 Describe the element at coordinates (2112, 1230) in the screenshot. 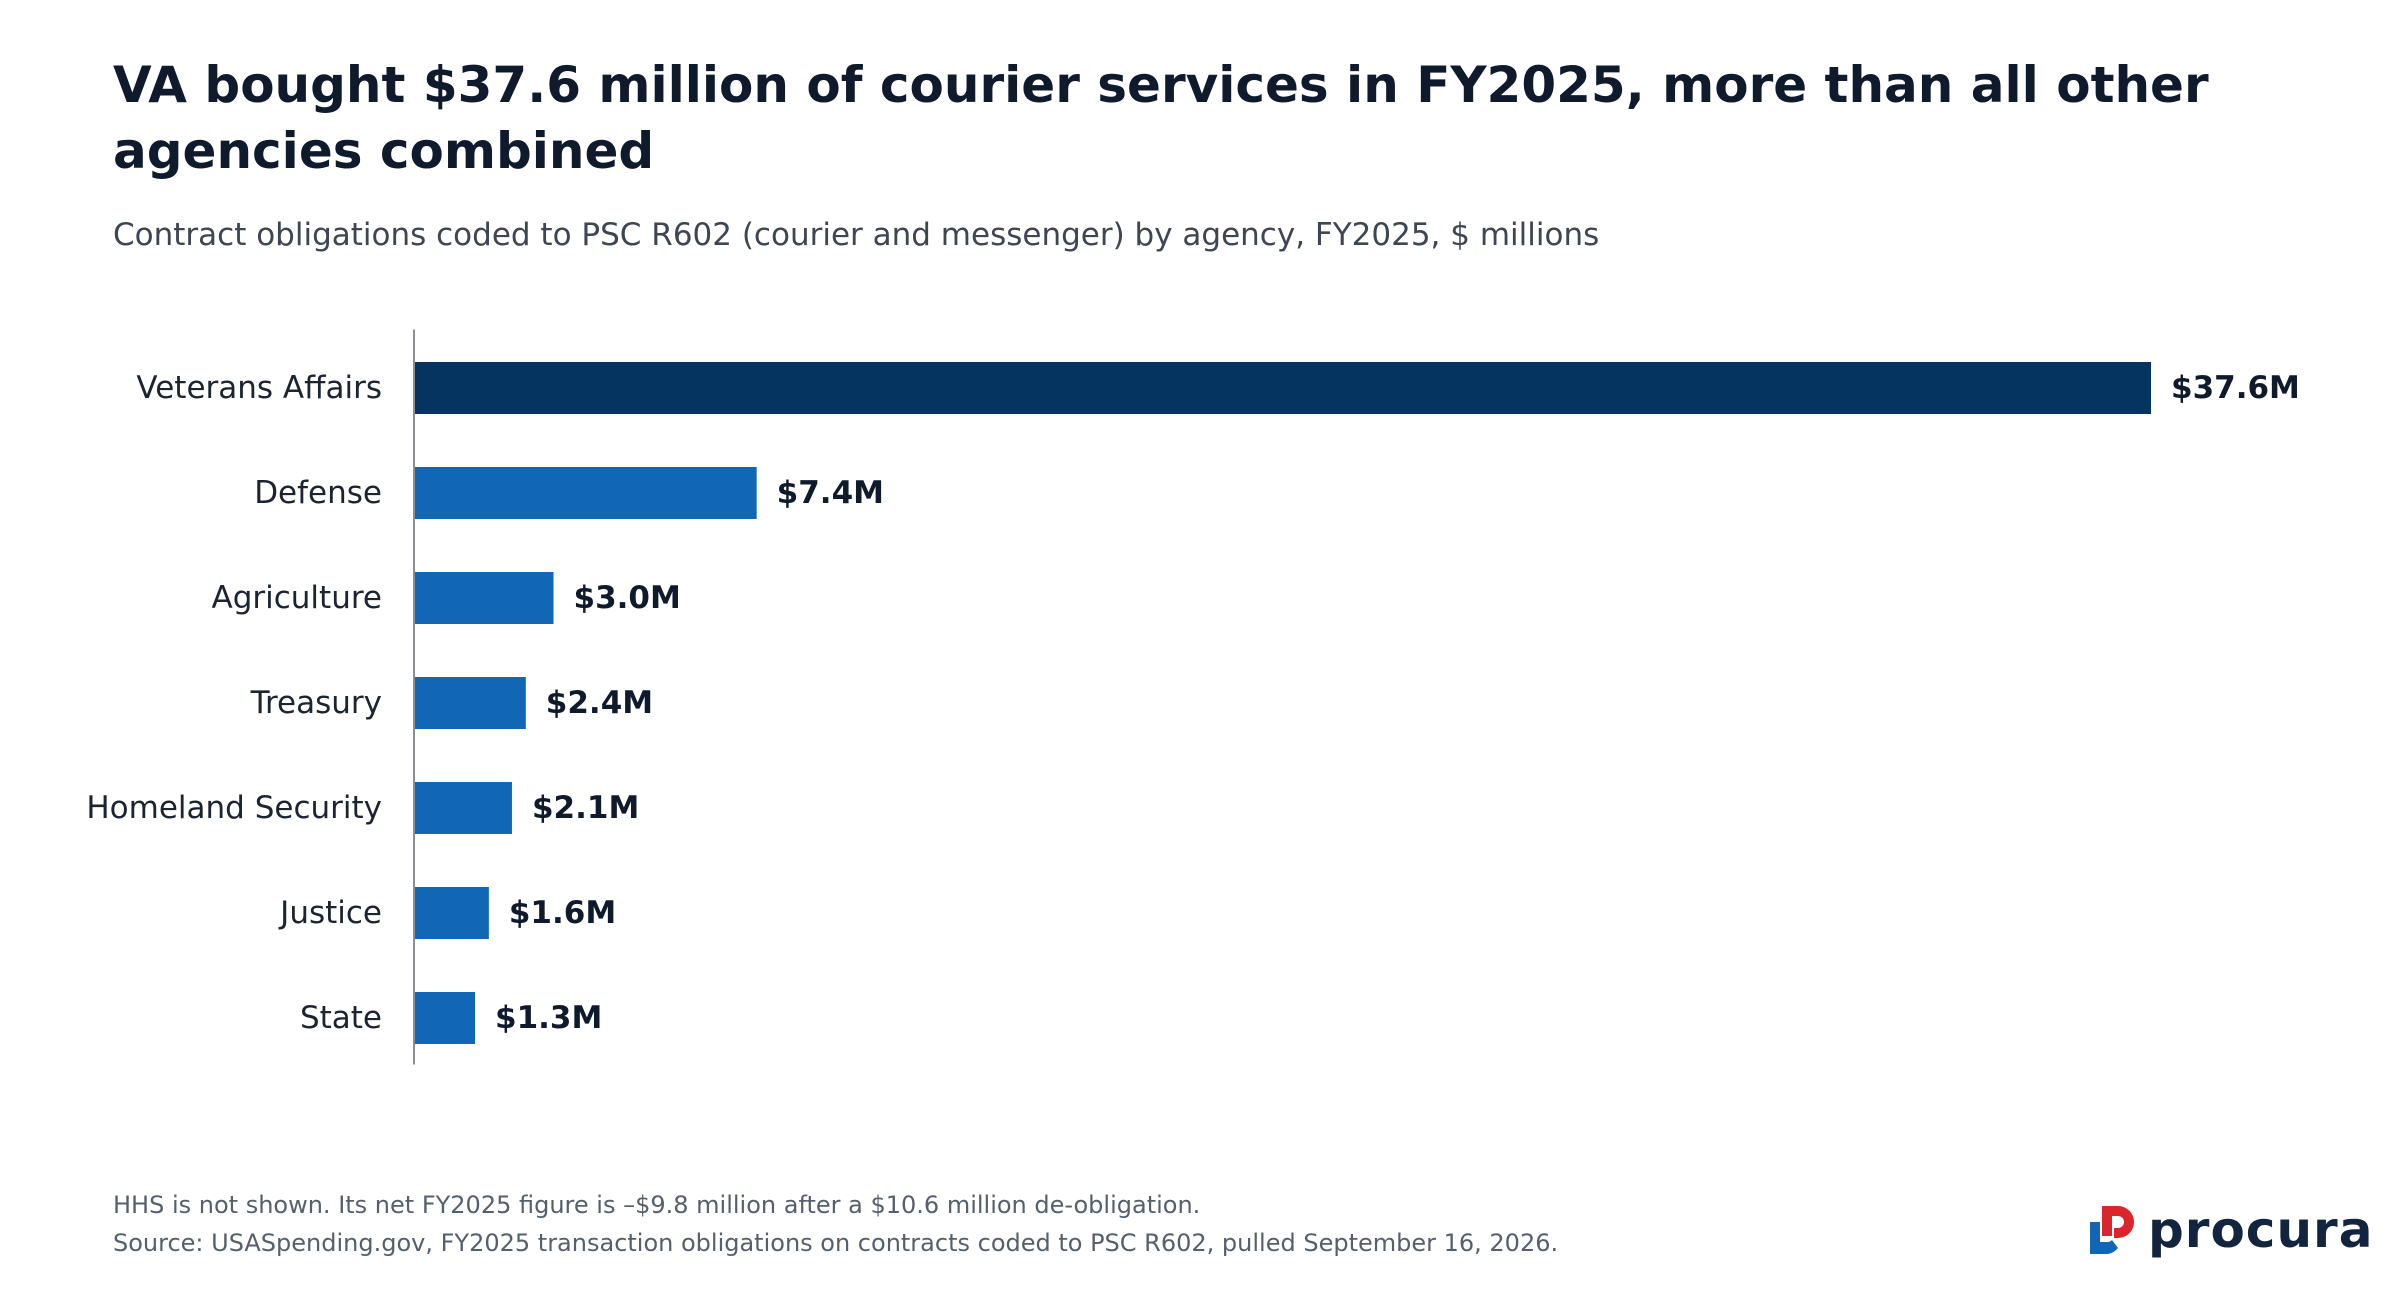

I see `procura-logo-icon` at that location.